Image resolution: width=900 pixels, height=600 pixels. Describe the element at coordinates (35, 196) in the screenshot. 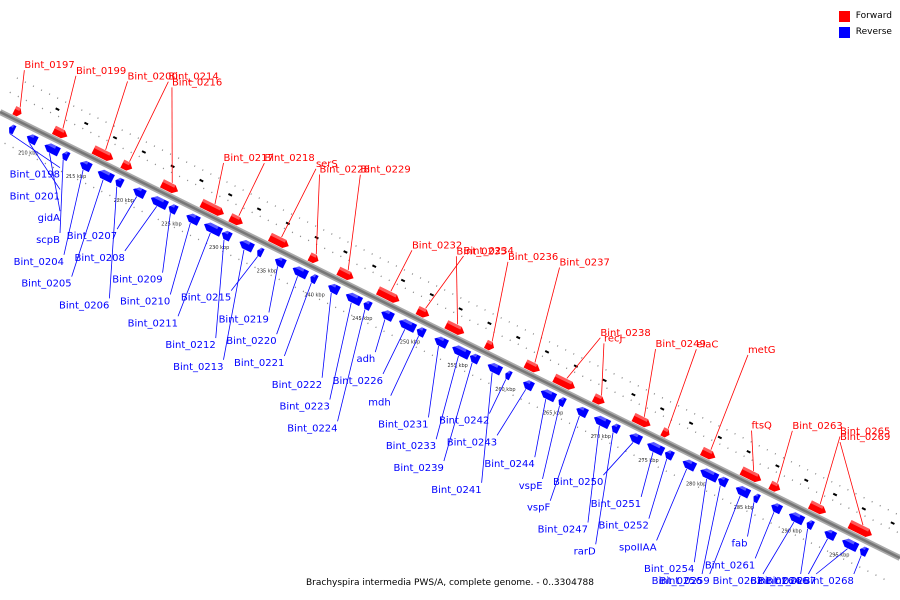

I see `gene-label: Bint_0201` at that location.